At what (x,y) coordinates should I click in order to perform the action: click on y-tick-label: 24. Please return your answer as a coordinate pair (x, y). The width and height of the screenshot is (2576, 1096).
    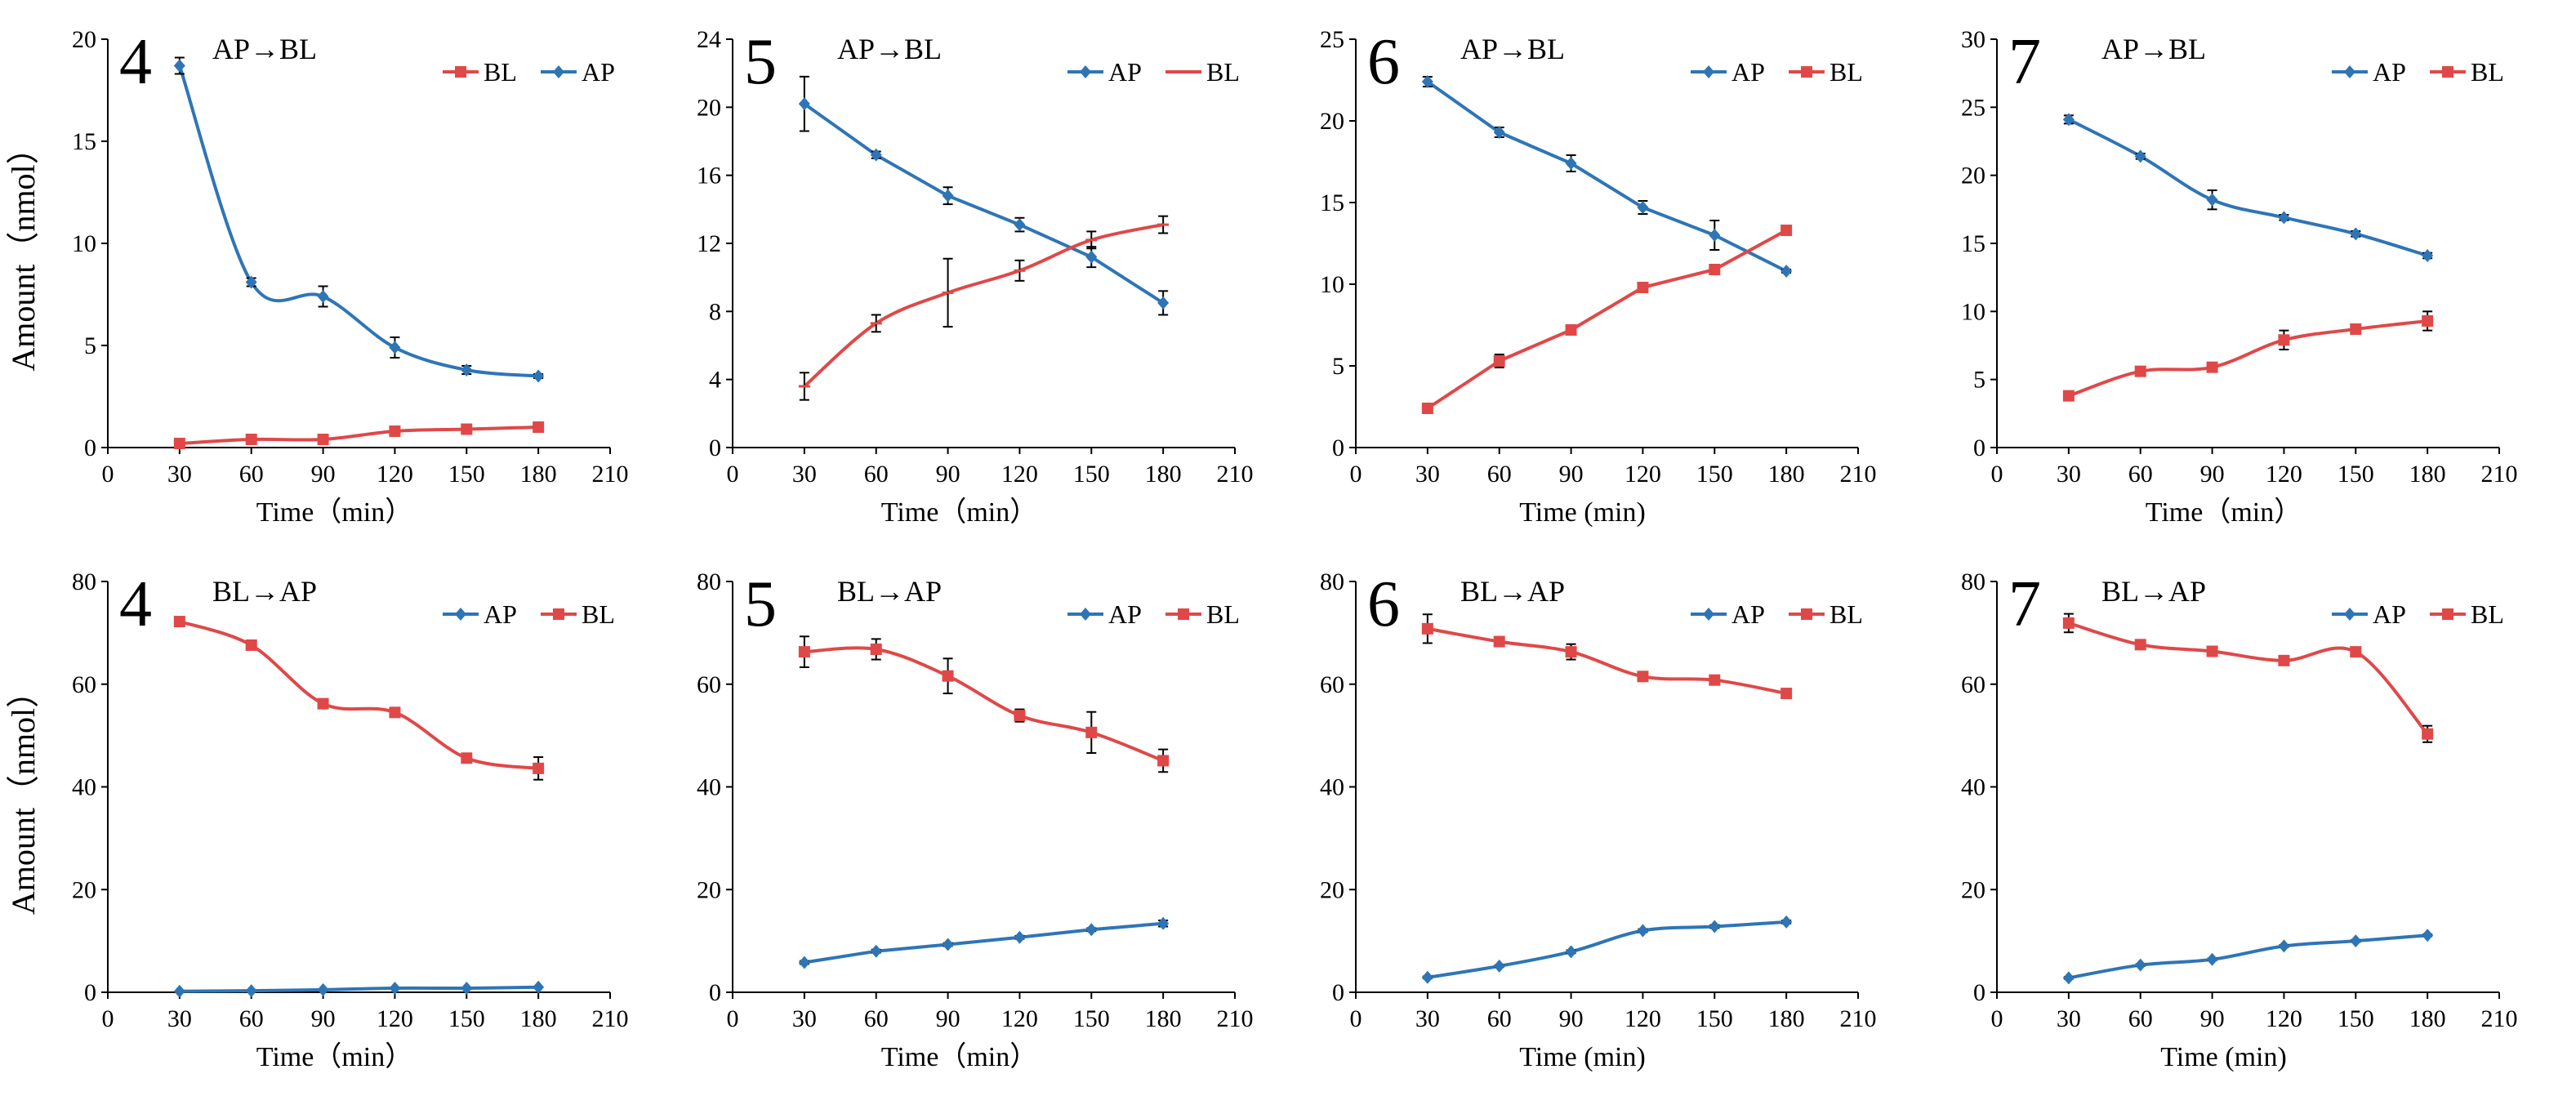
    Looking at the image, I should click on (709, 39).